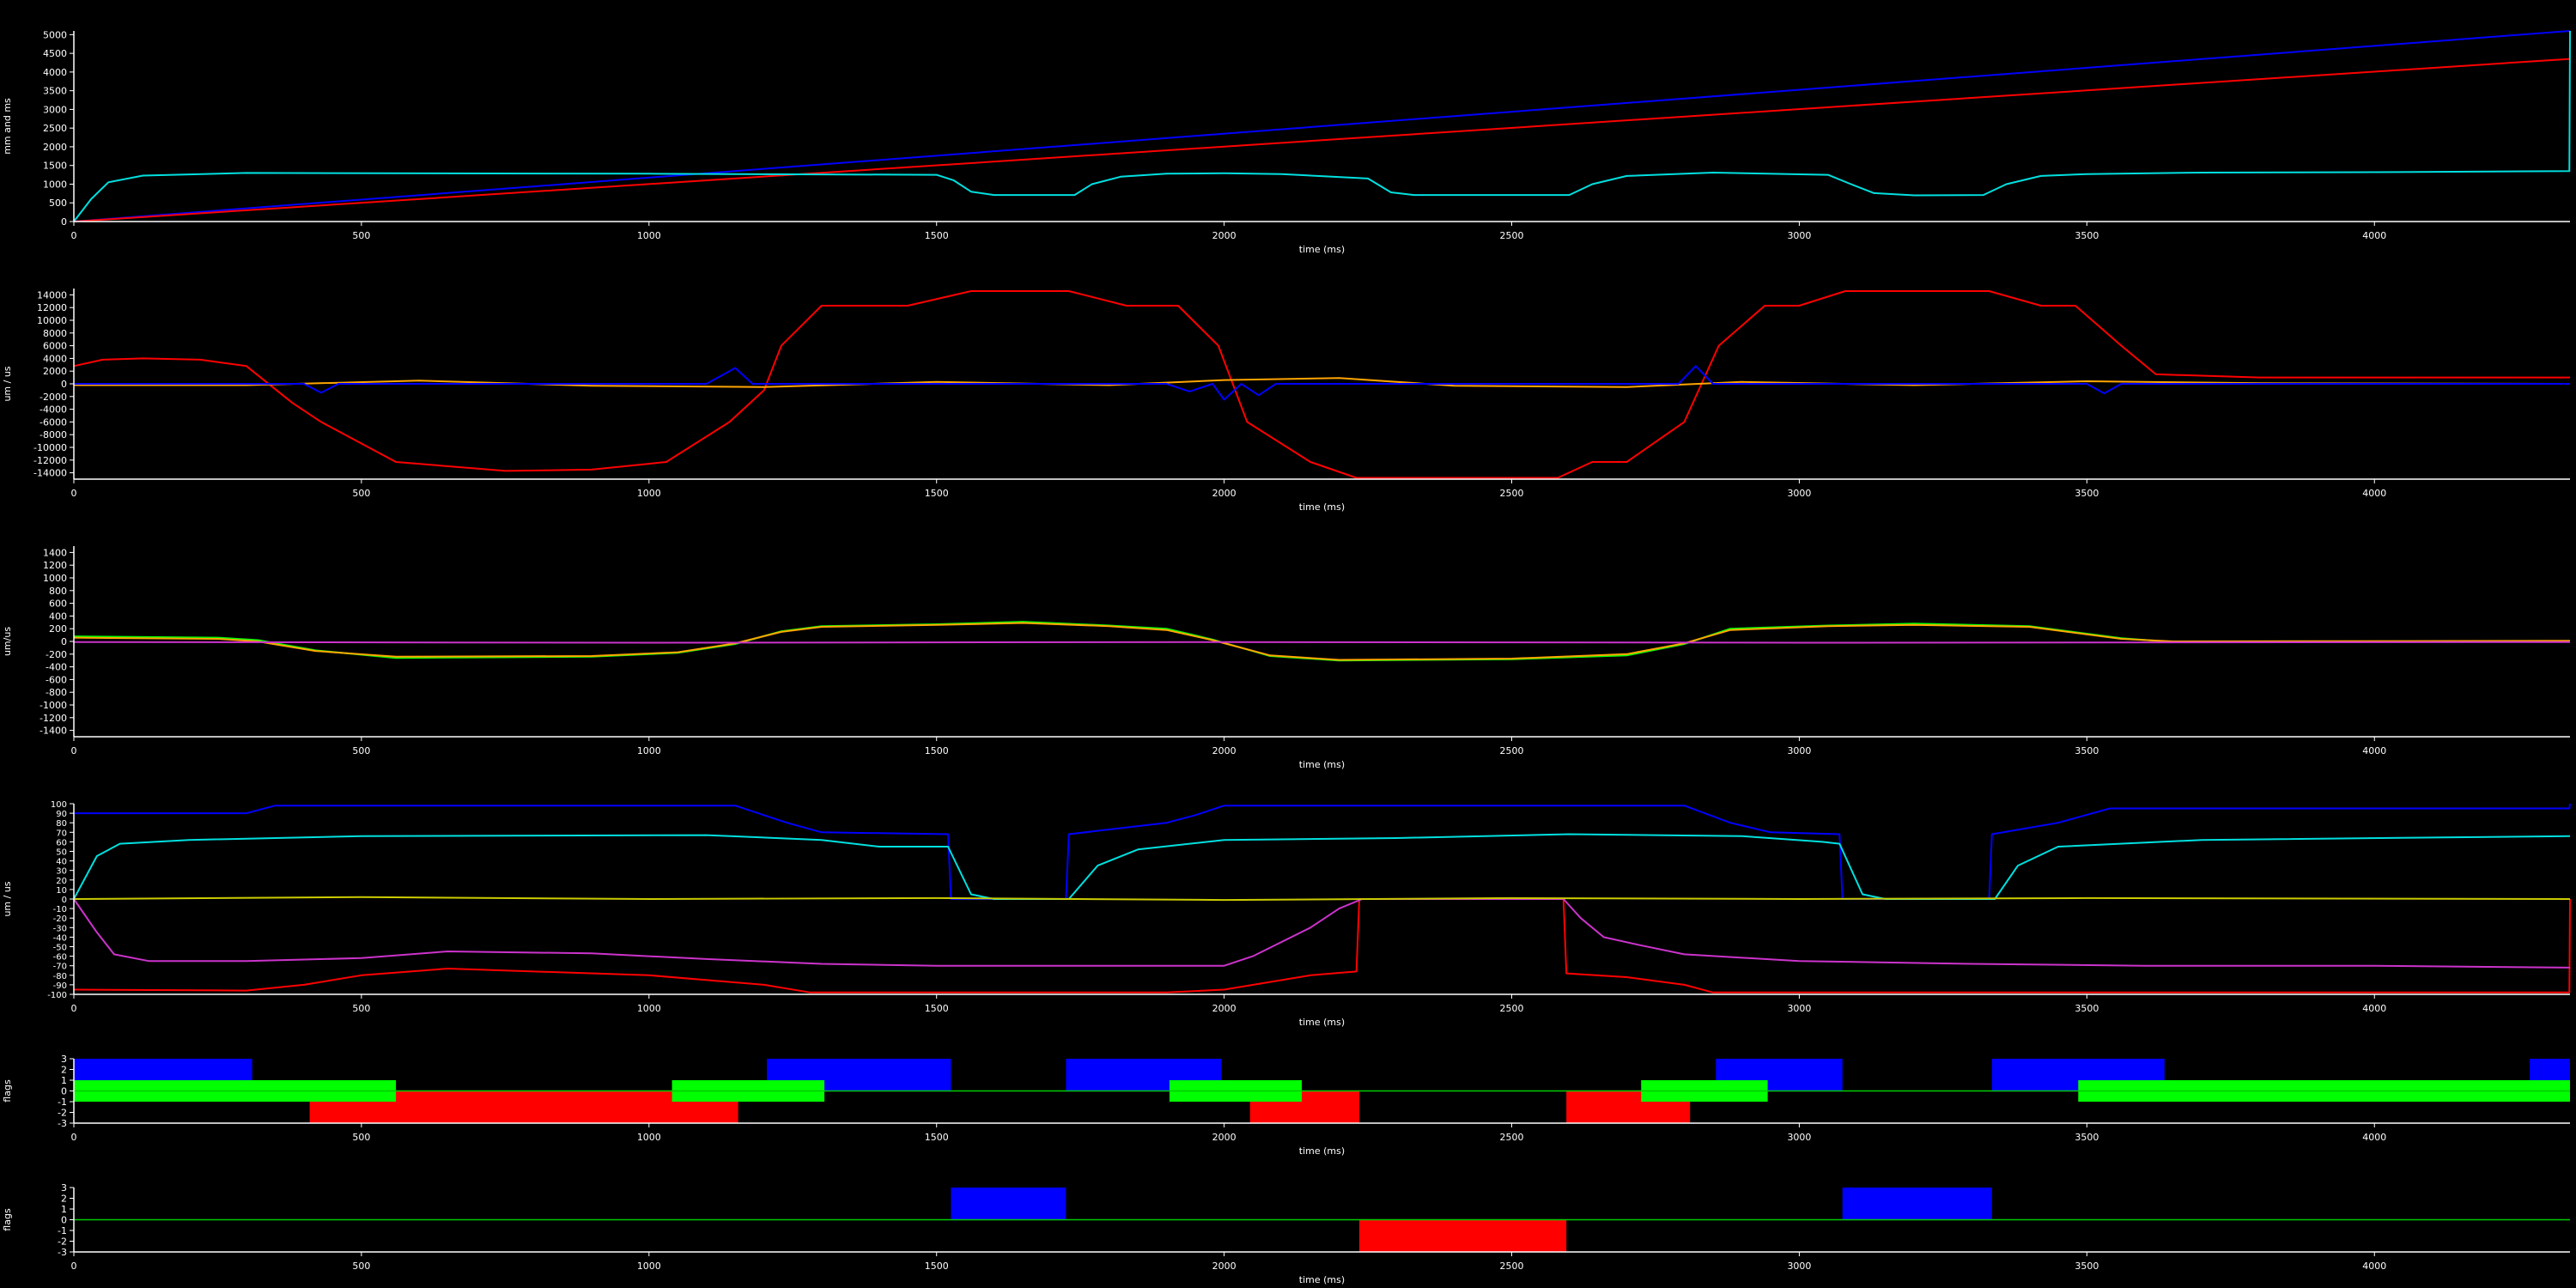 The image size is (2576, 1288). What do you see at coordinates (59, 805) in the screenshot?
I see `y-tick-label: 100` at bounding box center [59, 805].